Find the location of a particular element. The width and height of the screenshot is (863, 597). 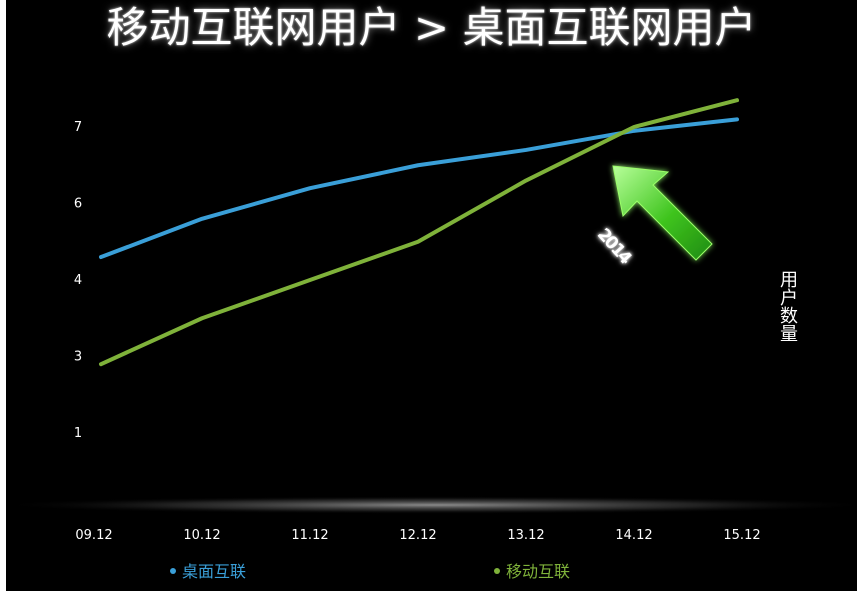

y-tick-label: 4 is located at coordinates (78, 280).